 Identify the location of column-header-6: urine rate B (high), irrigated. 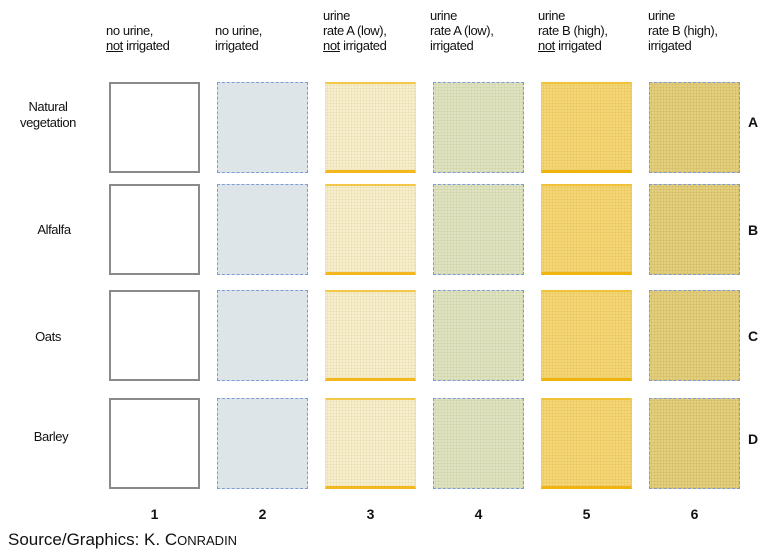
(703, 30).